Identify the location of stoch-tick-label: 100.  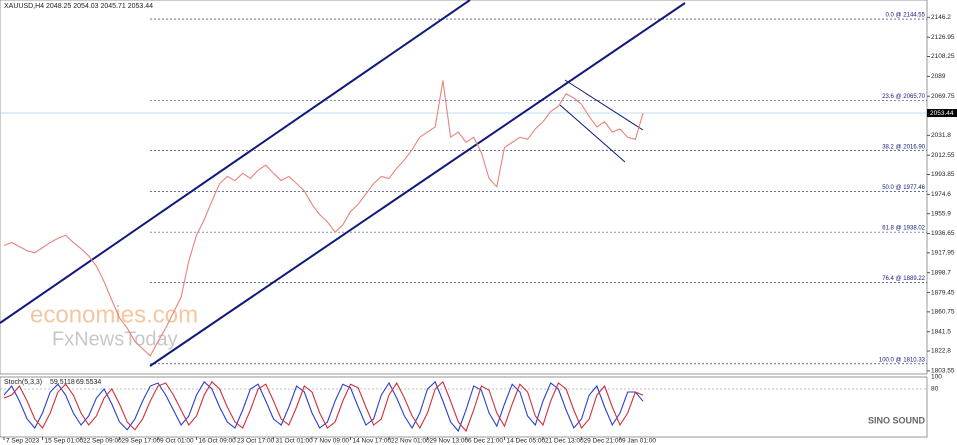
(936, 377).